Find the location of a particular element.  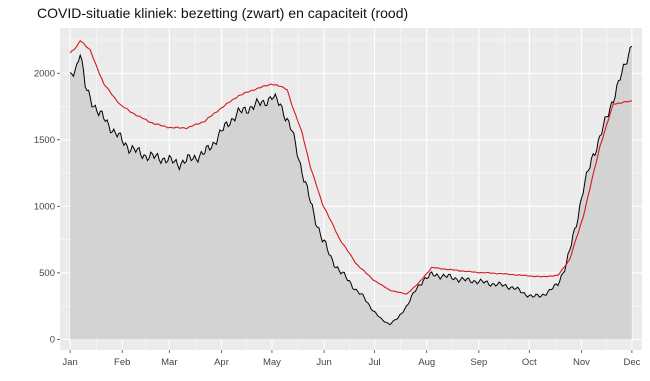

x-tick-label: Jul is located at coordinates (374, 362).